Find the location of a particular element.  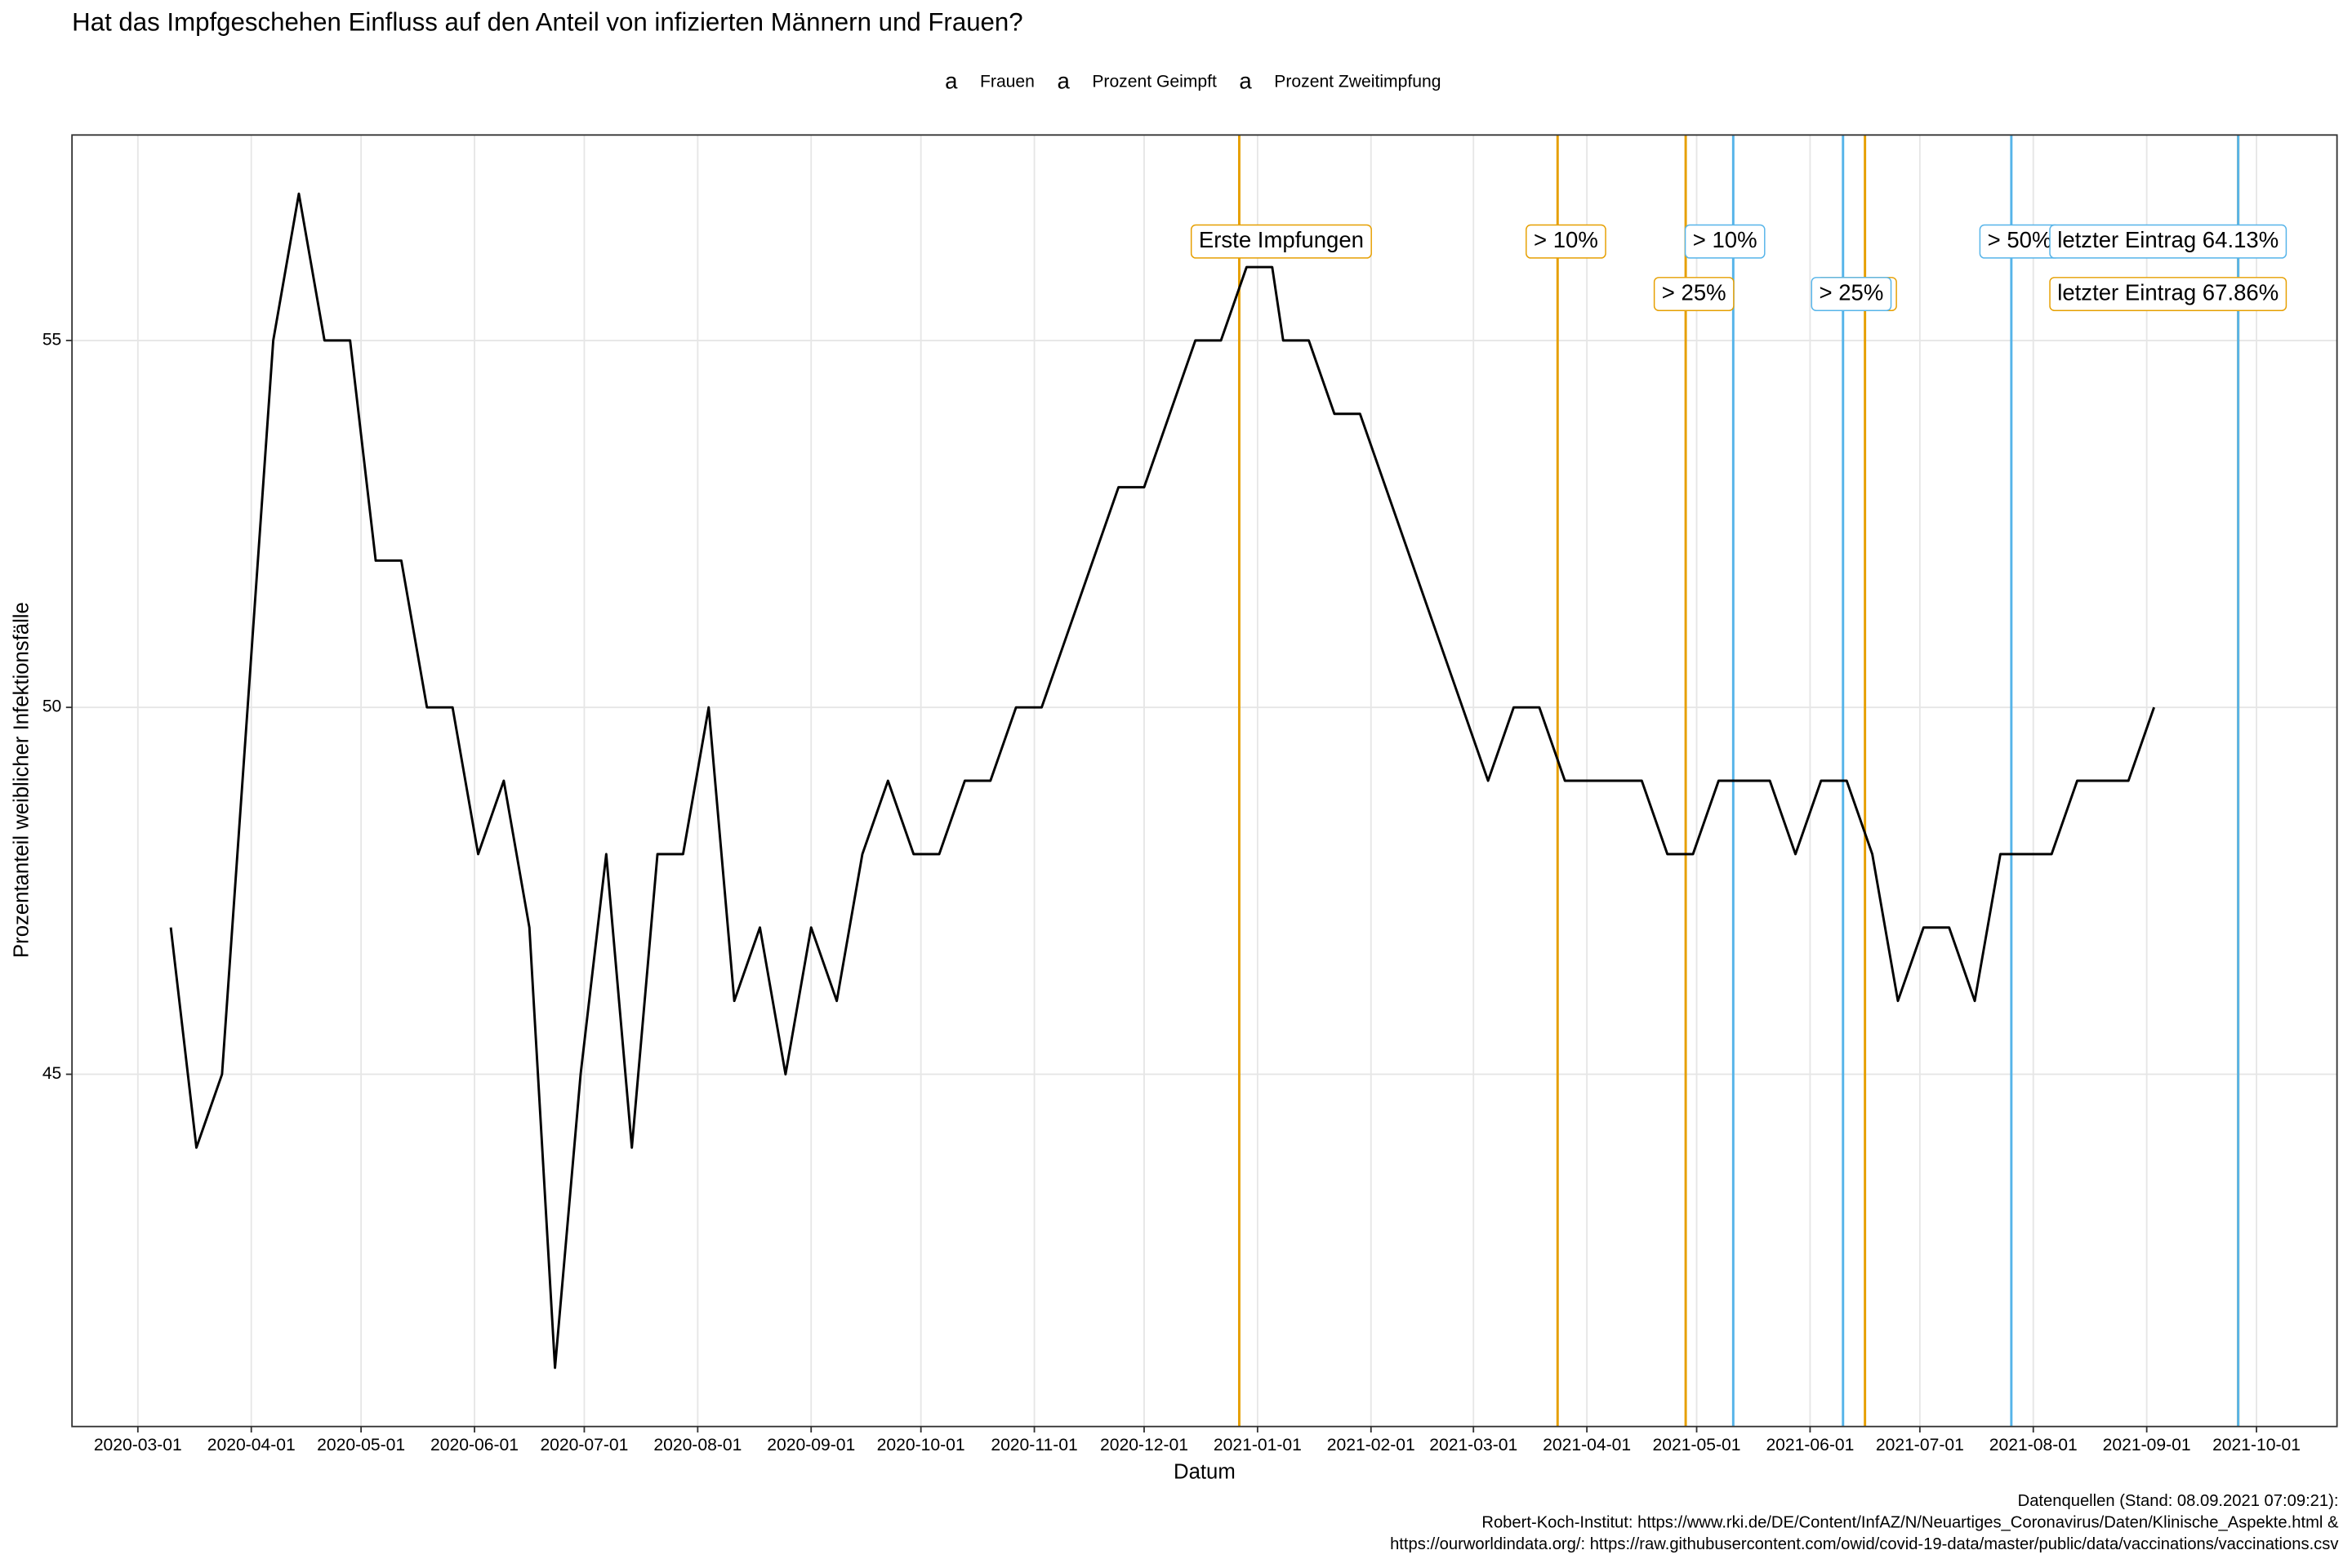

y-axis-title: Prozentanteil weiblicher Infektionsfälle is located at coordinates (21, 780).